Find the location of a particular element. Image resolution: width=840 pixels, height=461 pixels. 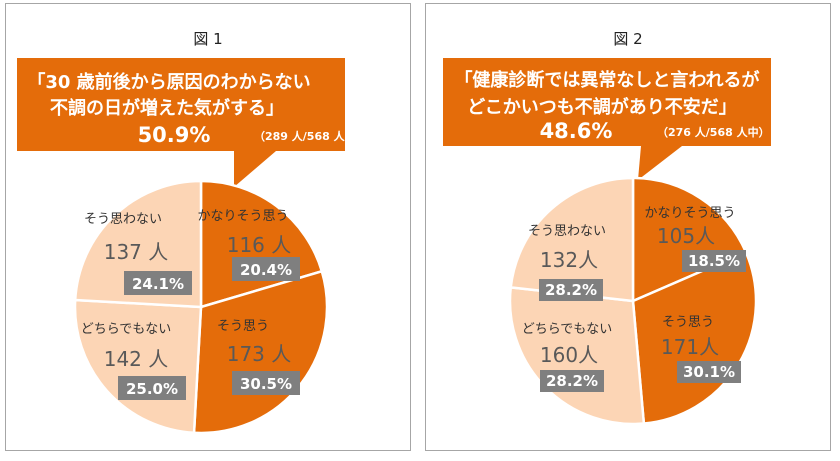

callout-line-1: 「健康診断では異常なしと言われるが is located at coordinates (606, 80).